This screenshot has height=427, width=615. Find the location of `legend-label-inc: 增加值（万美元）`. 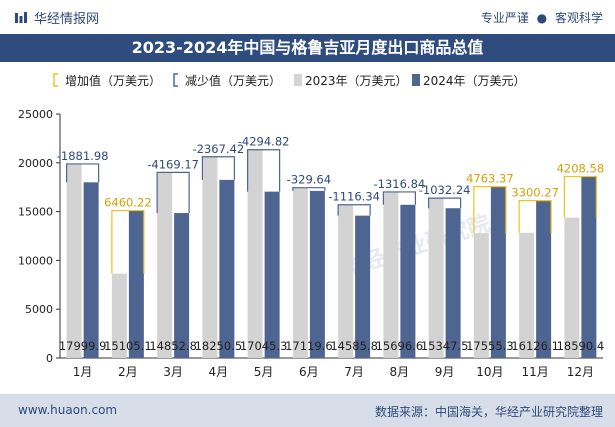

legend-label-inc: 增加值（万美元） is located at coordinates (113, 80).